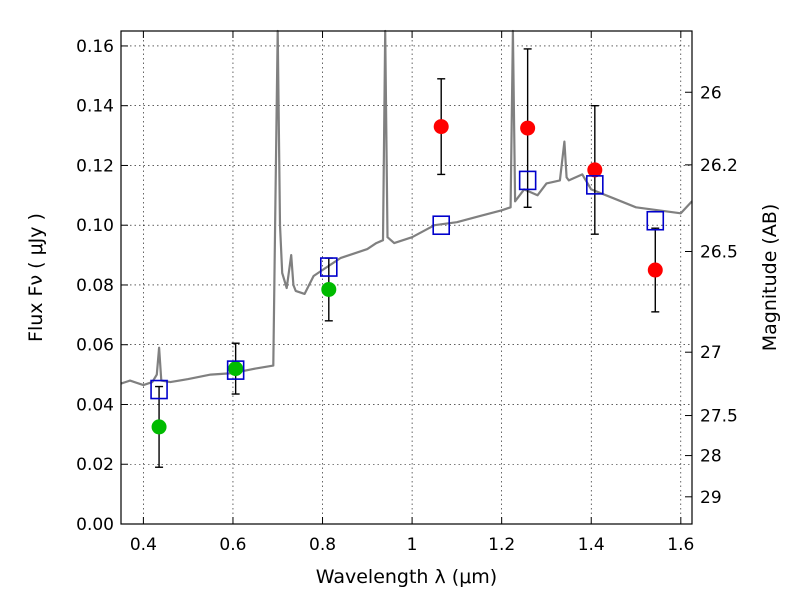  Describe the element at coordinates (95, 405) in the screenshot. I see `y-tick-label: 0.04` at that location.